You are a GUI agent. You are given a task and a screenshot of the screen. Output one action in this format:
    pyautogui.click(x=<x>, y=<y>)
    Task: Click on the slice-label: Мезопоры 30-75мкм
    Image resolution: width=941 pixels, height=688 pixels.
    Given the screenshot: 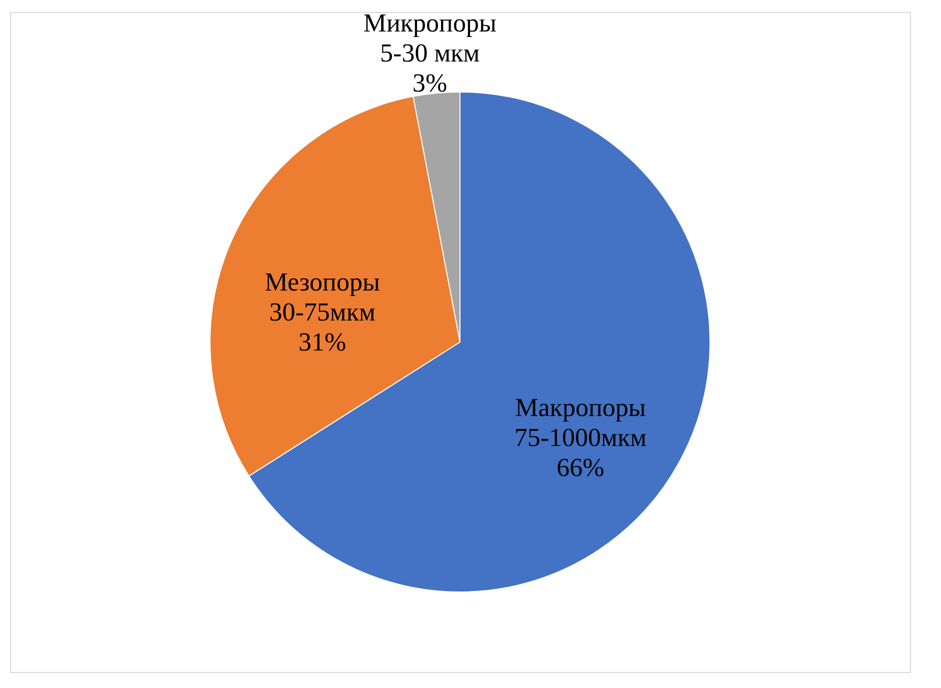 What is the action you would take?
    pyautogui.click(x=322, y=296)
    